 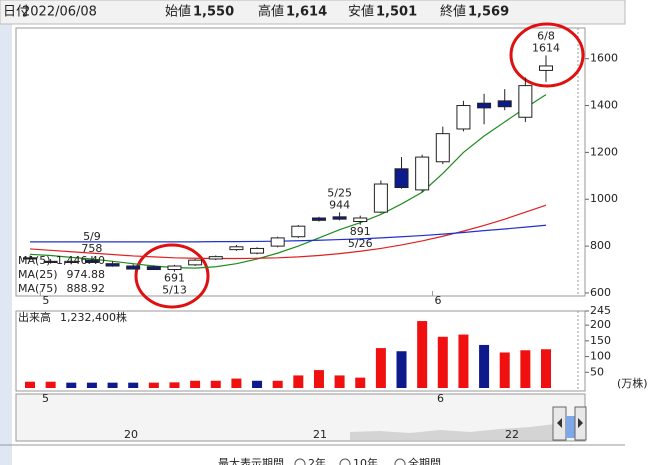 What do you see at coordinates (93, 317) in the screenshot?
I see `volume-latest: 1,232,400株` at bounding box center [93, 317].